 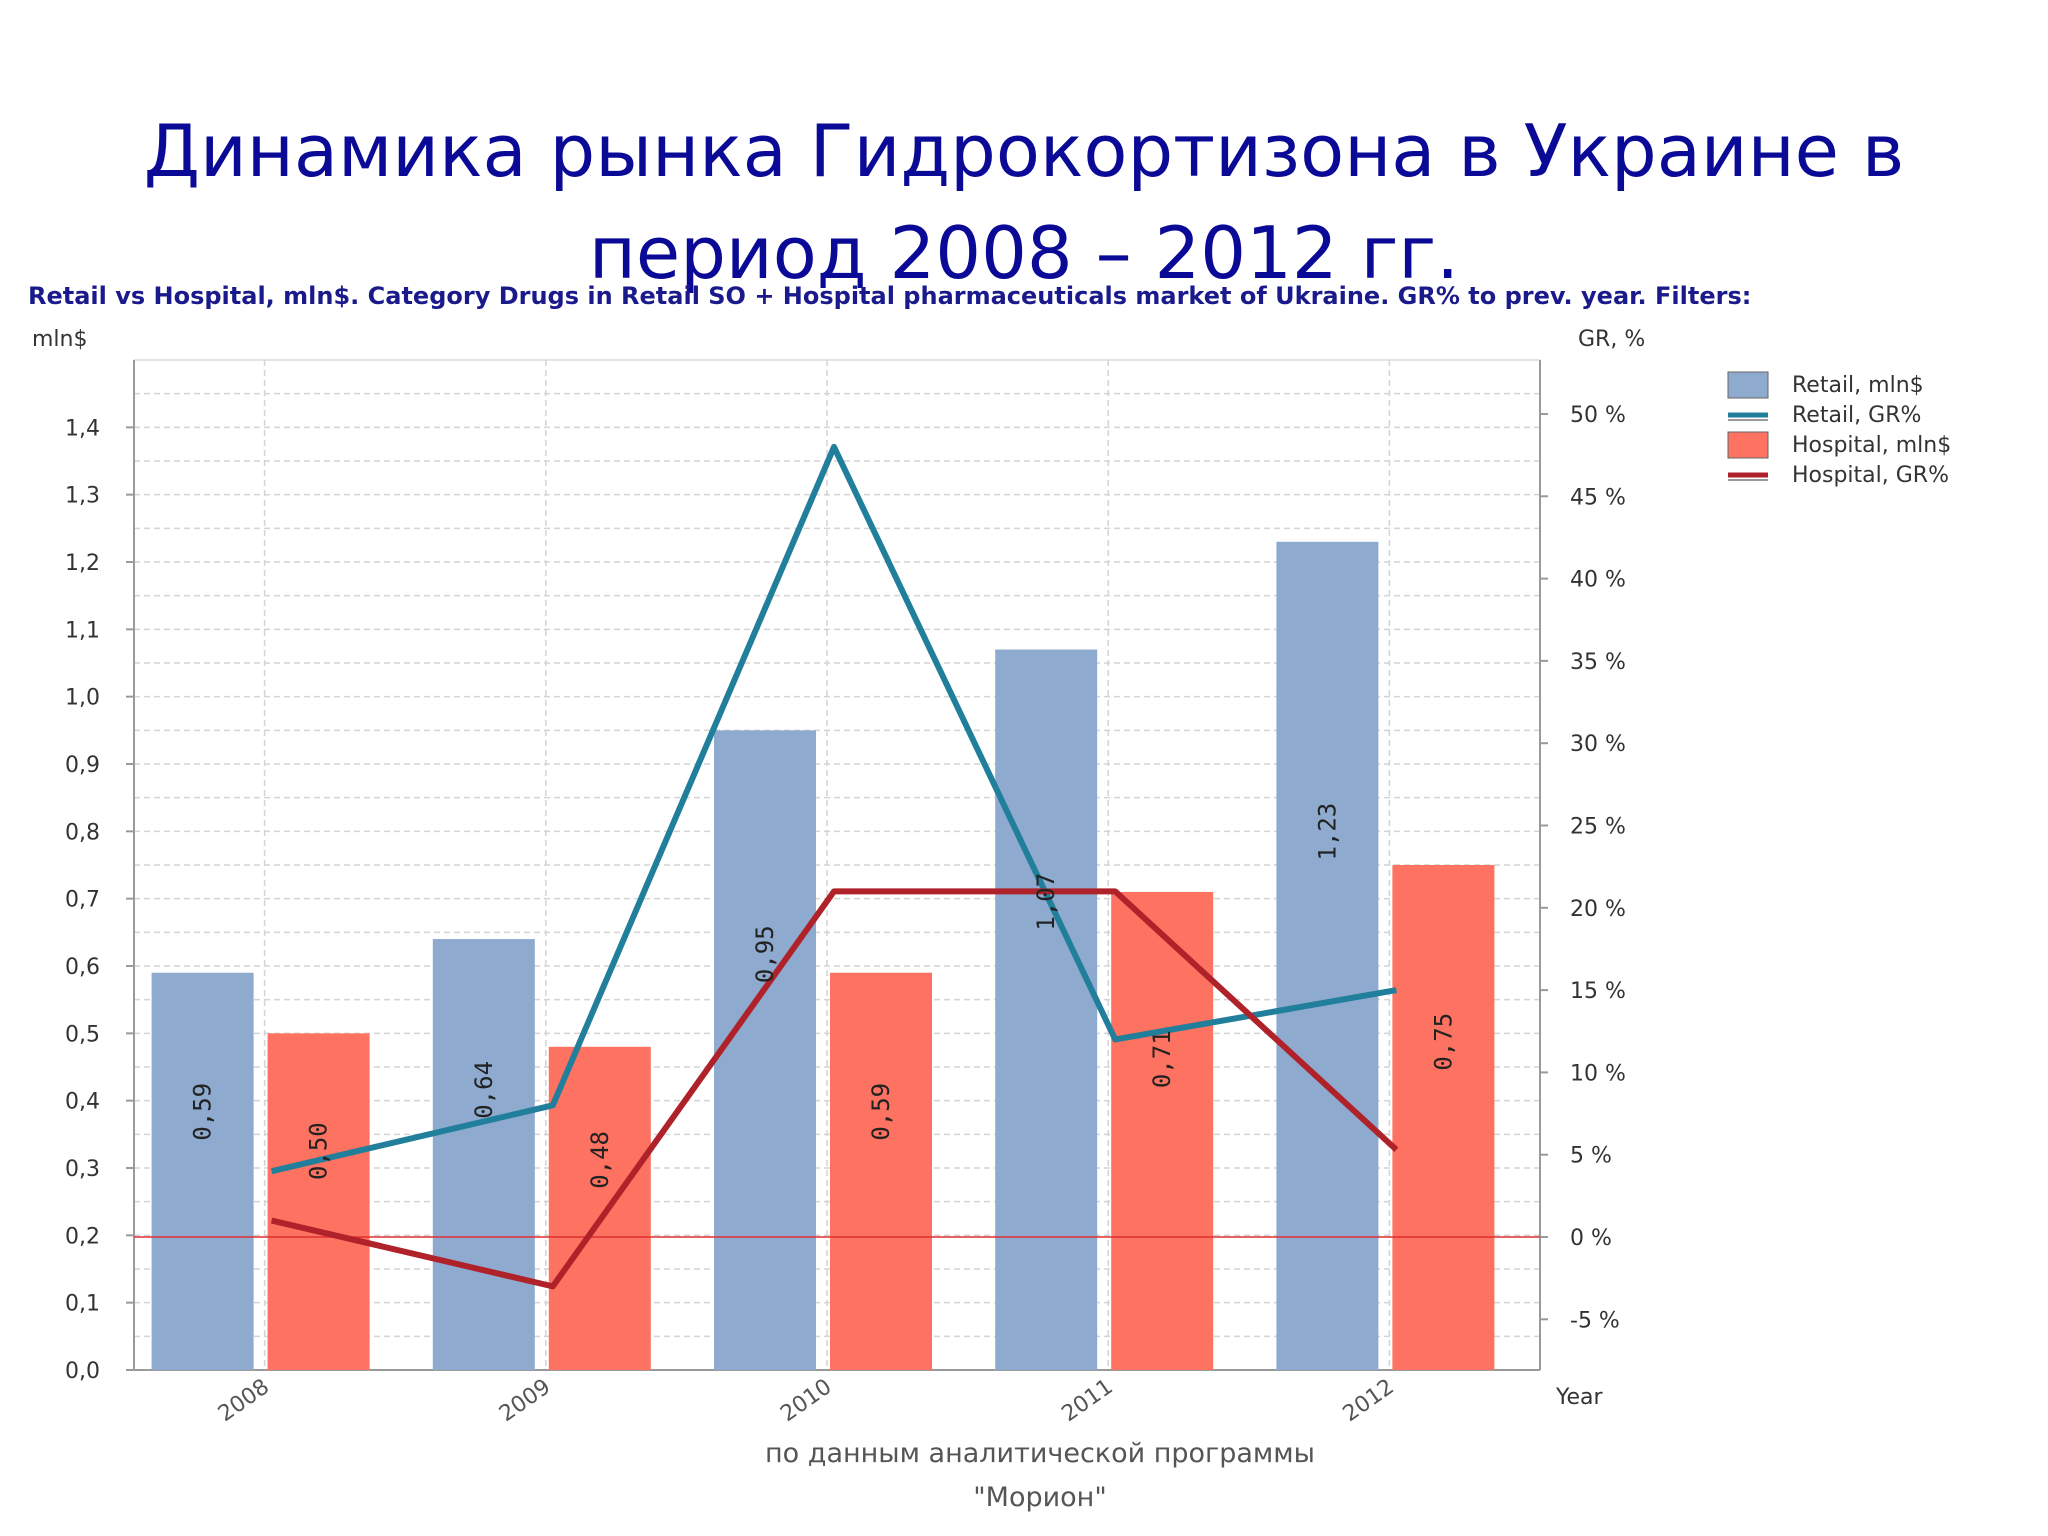 I want to click on retail-bar-value-label: 1,07, so click(x=1046, y=902).